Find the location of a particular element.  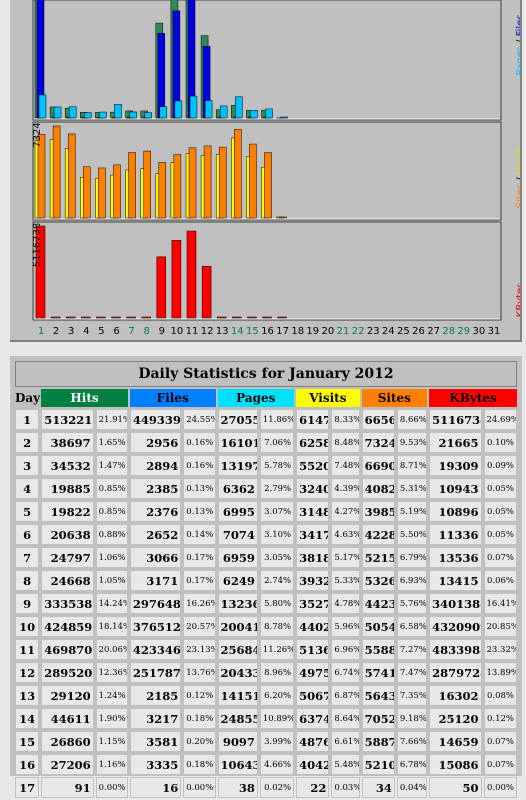

value-cell: 19885 is located at coordinates (67, 488).